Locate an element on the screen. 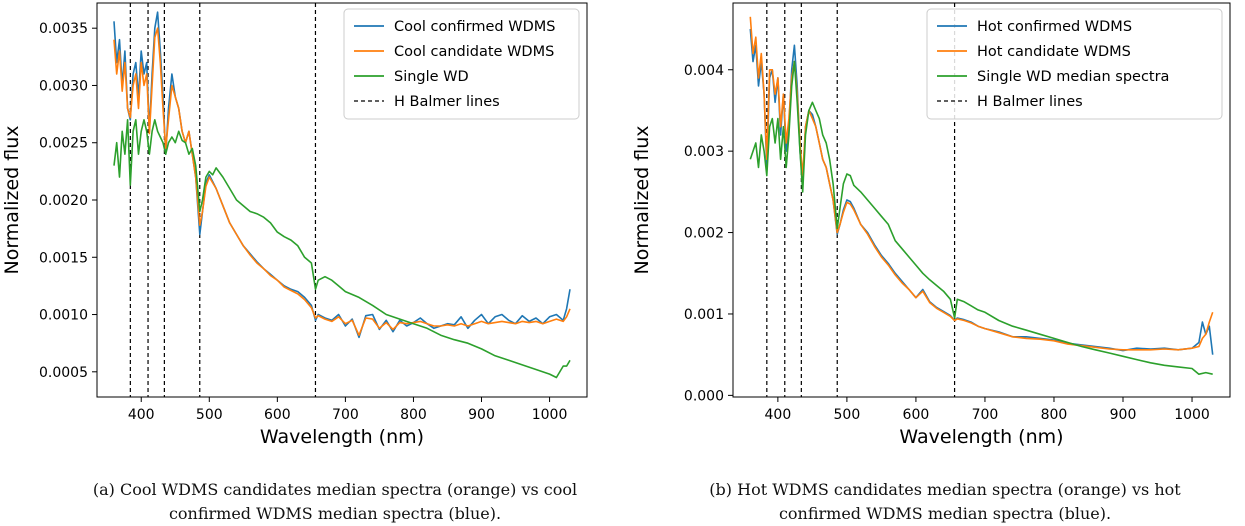  legend-label: Cool candidate WDMS is located at coordinates (474, 52).